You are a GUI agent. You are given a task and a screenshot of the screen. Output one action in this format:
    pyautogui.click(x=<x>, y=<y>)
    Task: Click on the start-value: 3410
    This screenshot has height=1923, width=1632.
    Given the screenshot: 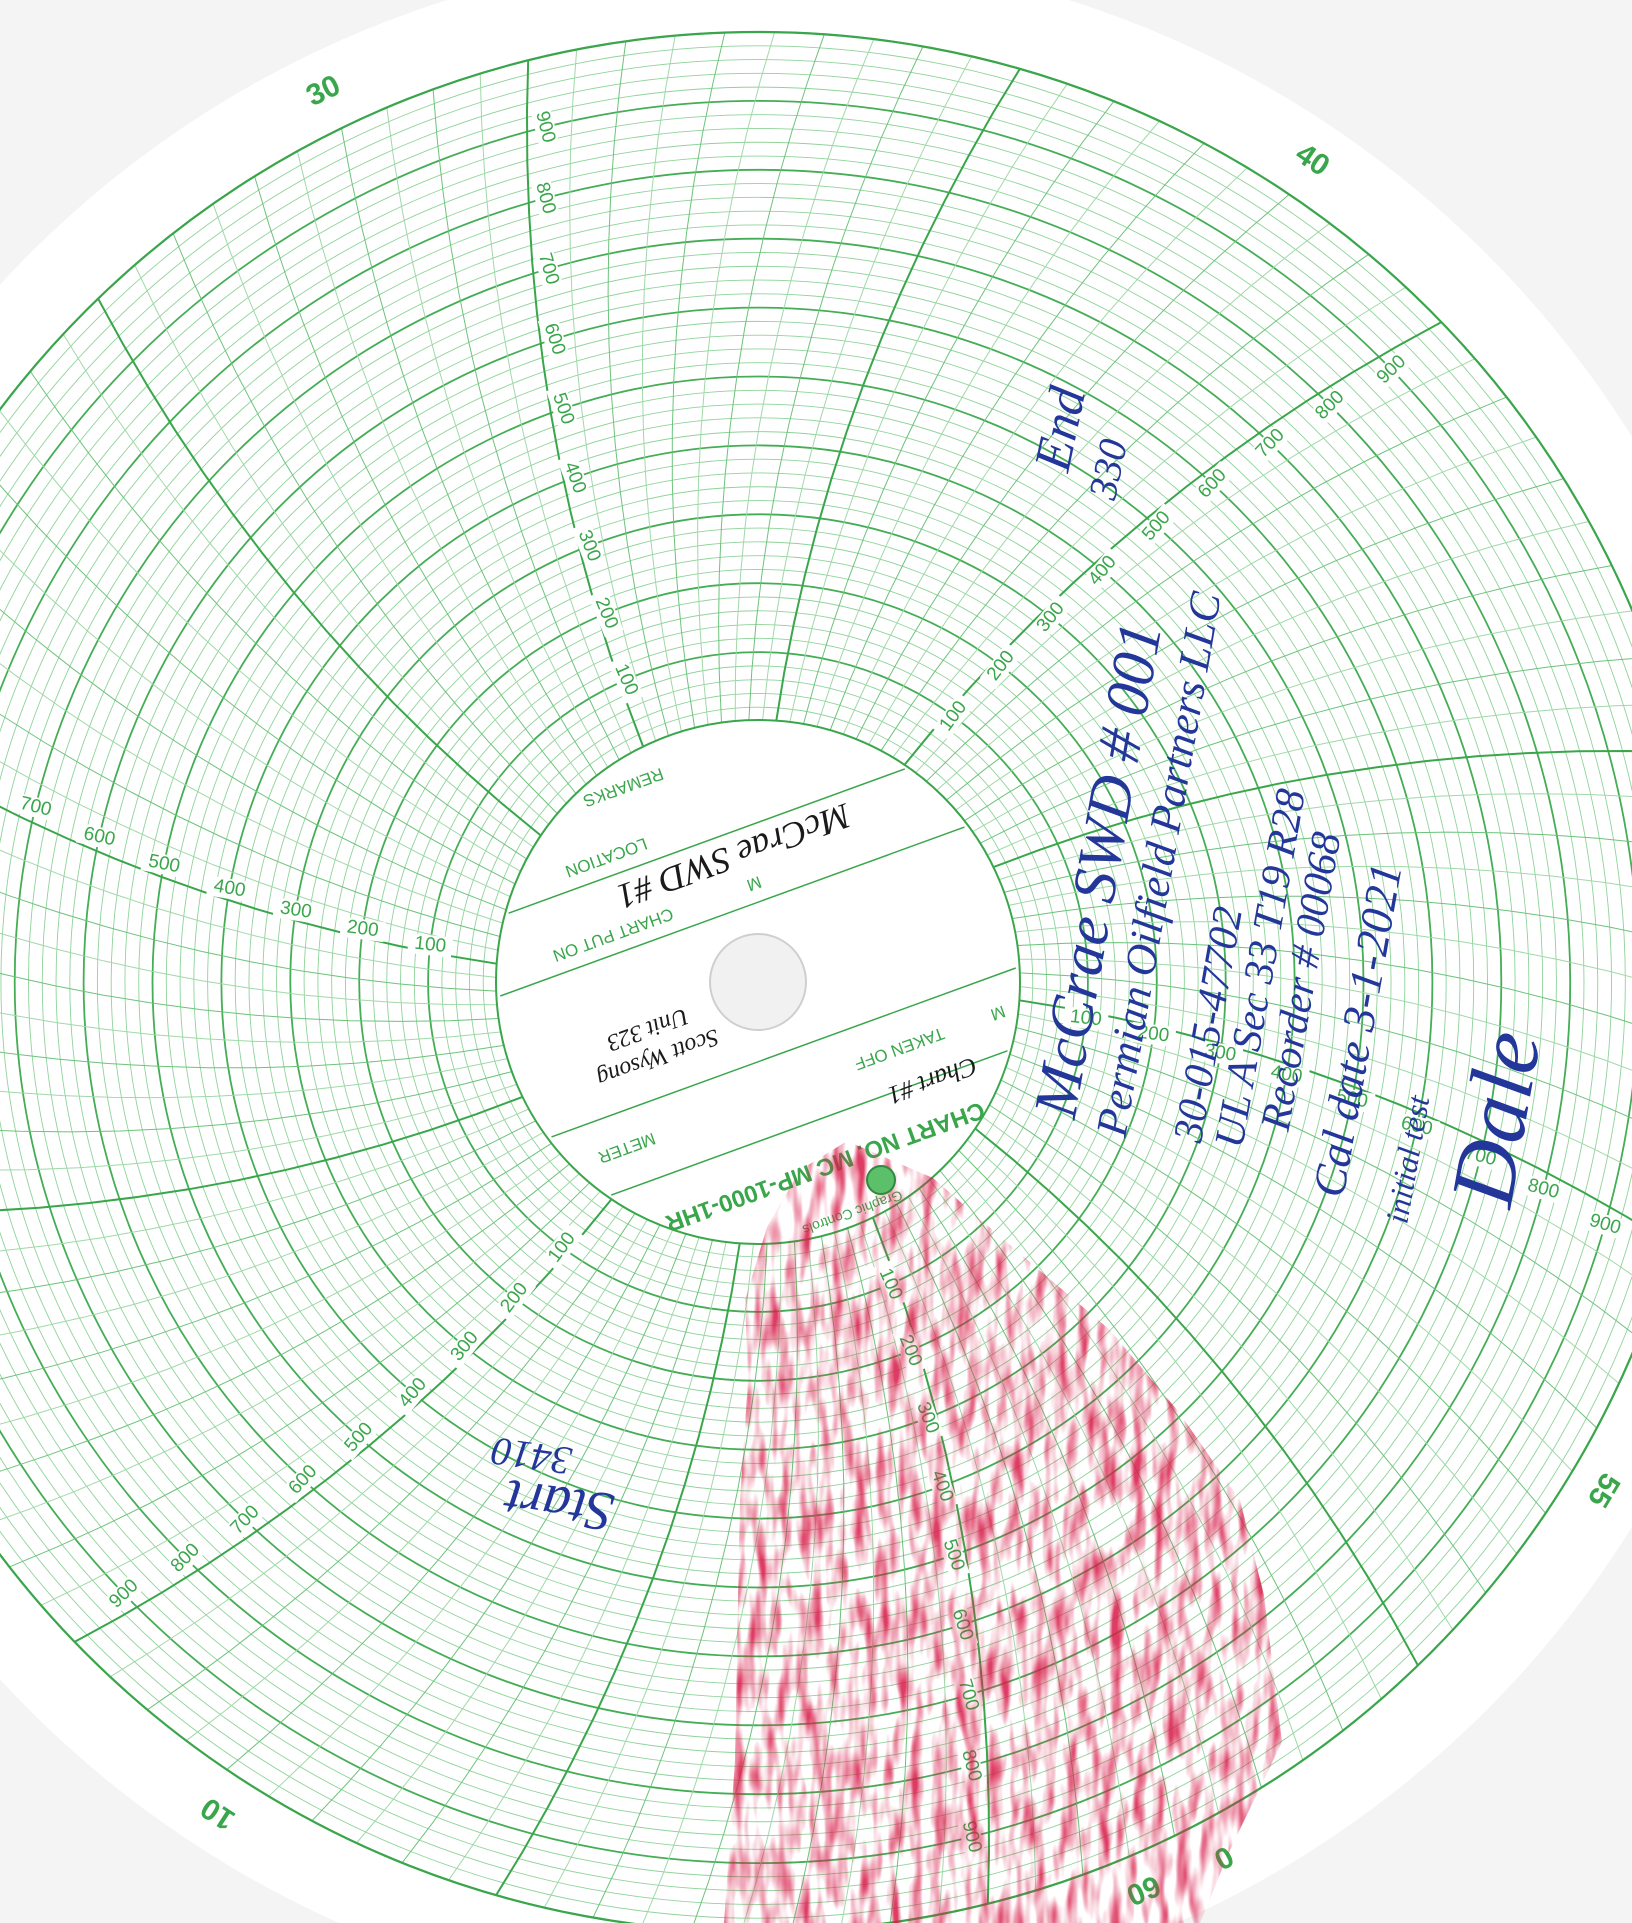 What is the action you would take?
    pyautogui.click(x=532, y=1456)
    